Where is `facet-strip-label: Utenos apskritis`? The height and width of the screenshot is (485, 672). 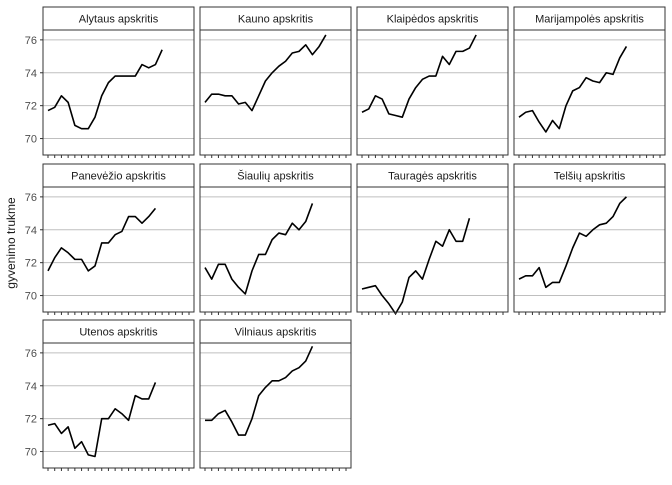
facet-strip-label: Utenos apskritis is located at coordinates (118, 333).